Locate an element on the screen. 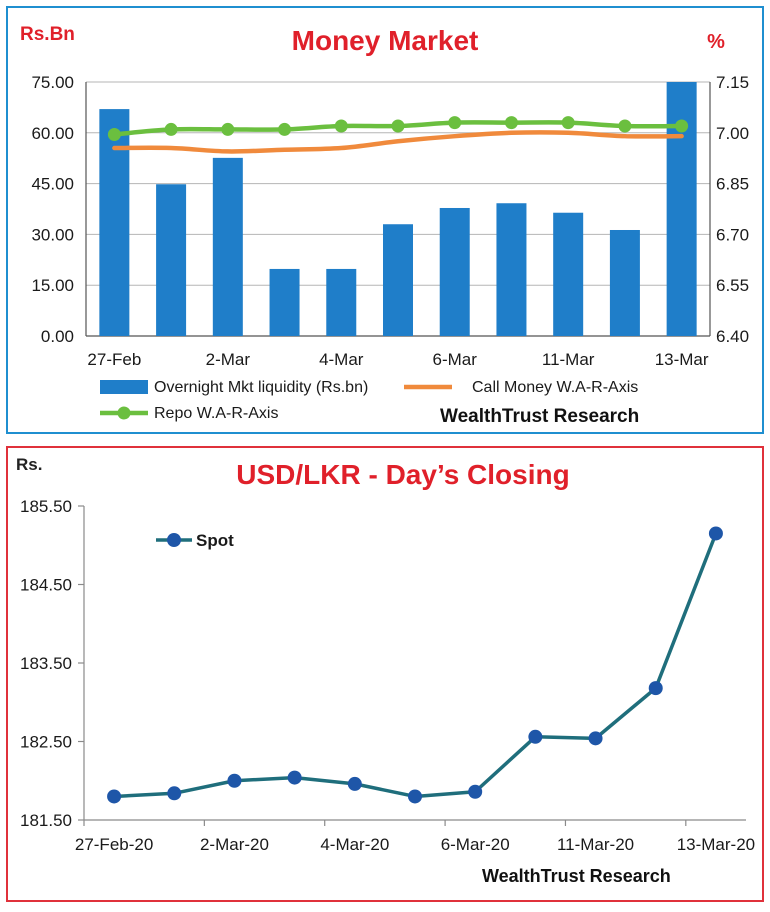 The height and width of the screenshot is (912, 770). right-tick-label: 6.40 is located at coordinates (732, 336).